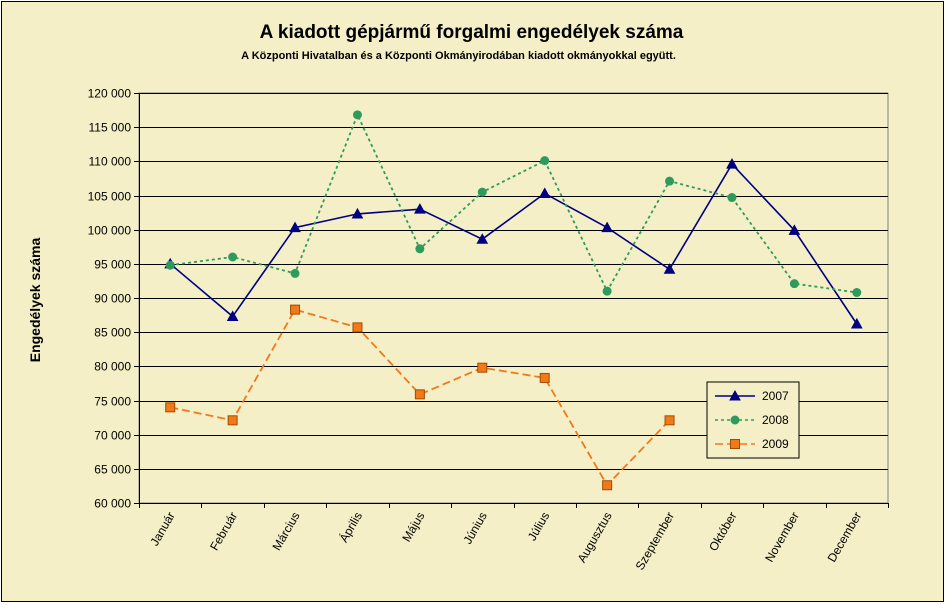 The height and width of the screenshot is (605, 947). Describe the element at coordinates (112, 470) in the screenshot. I see `y-tick-label: 65 000` at that location.